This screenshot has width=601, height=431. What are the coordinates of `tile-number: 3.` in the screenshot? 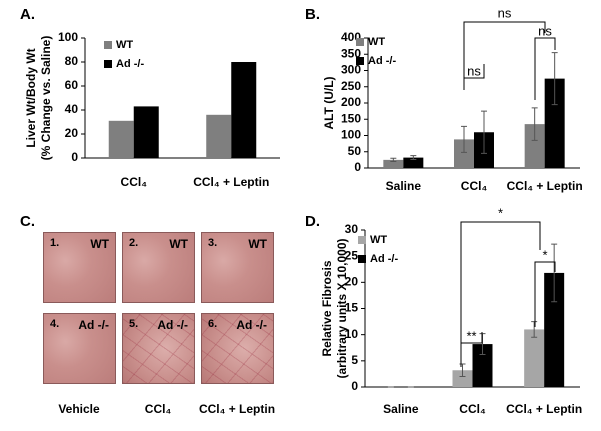 It's located at (213, 243).